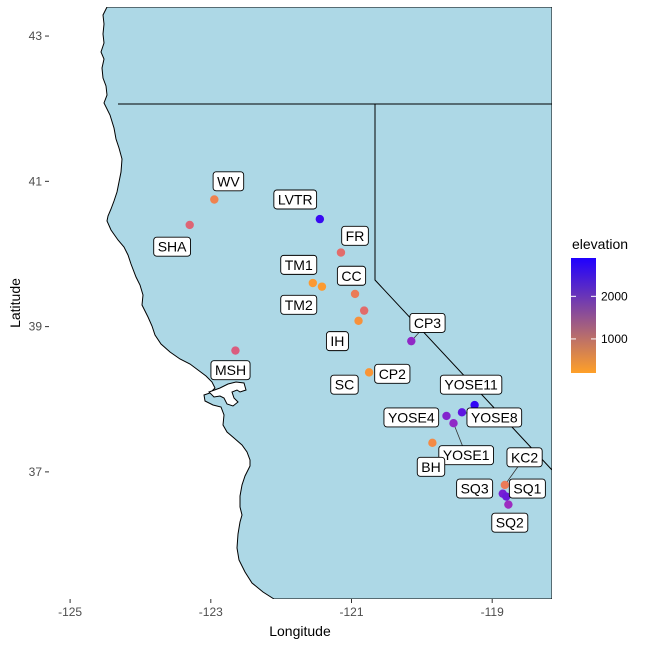 Image resolution: width=645 pixels, height=645 pixels. I want to click on site-point-cp2, so click(369, 372).